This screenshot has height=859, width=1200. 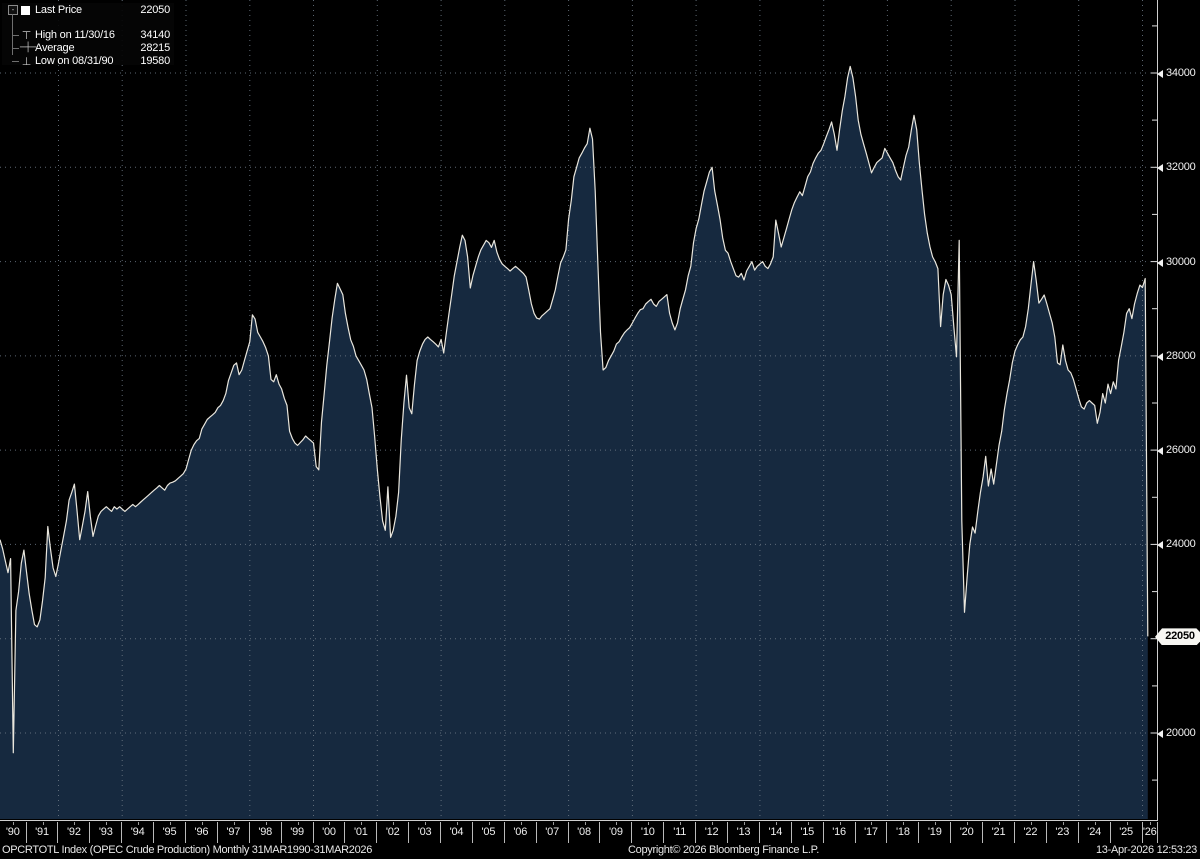 I want to click on legend-value: 22050, so click(x=155, y=10).